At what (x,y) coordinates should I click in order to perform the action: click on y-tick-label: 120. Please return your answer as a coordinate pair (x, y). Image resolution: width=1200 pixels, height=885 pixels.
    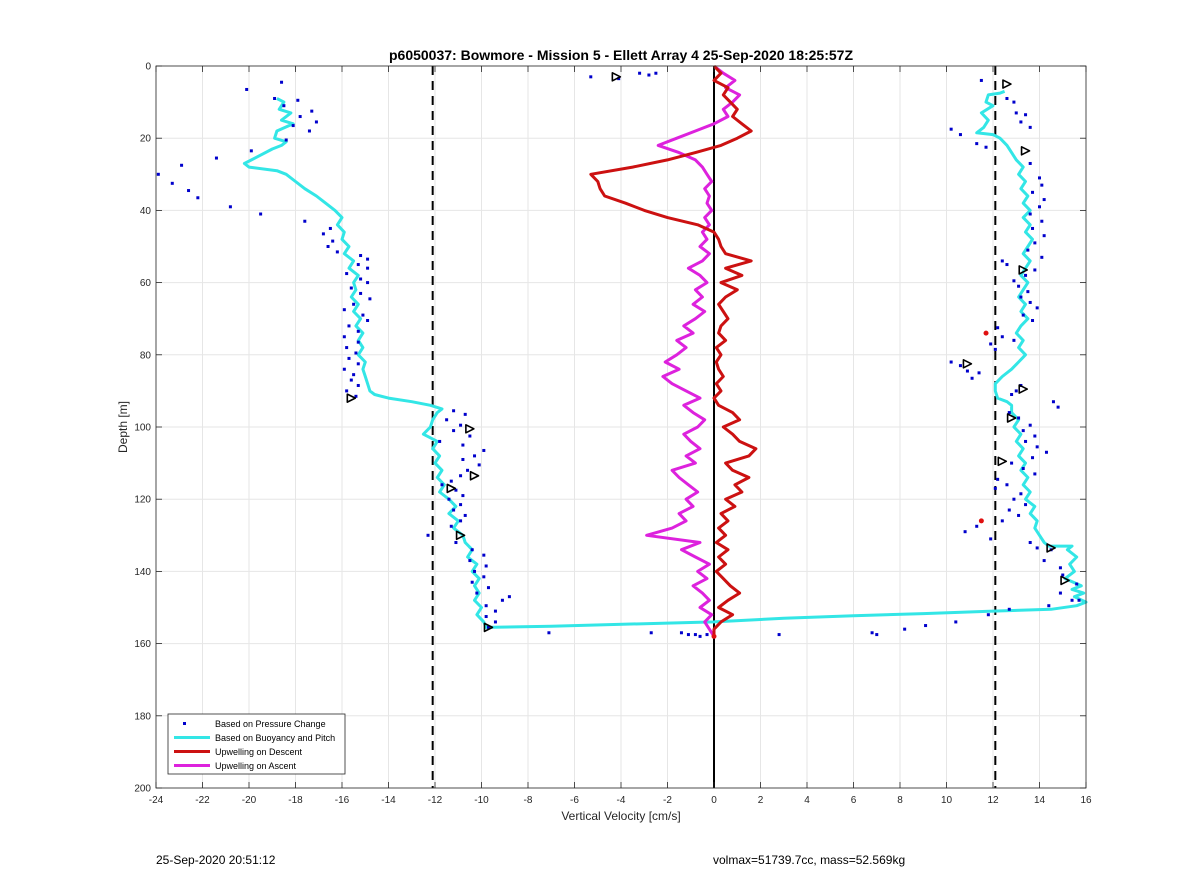
    Looking at the image, I should click on (142, 500).